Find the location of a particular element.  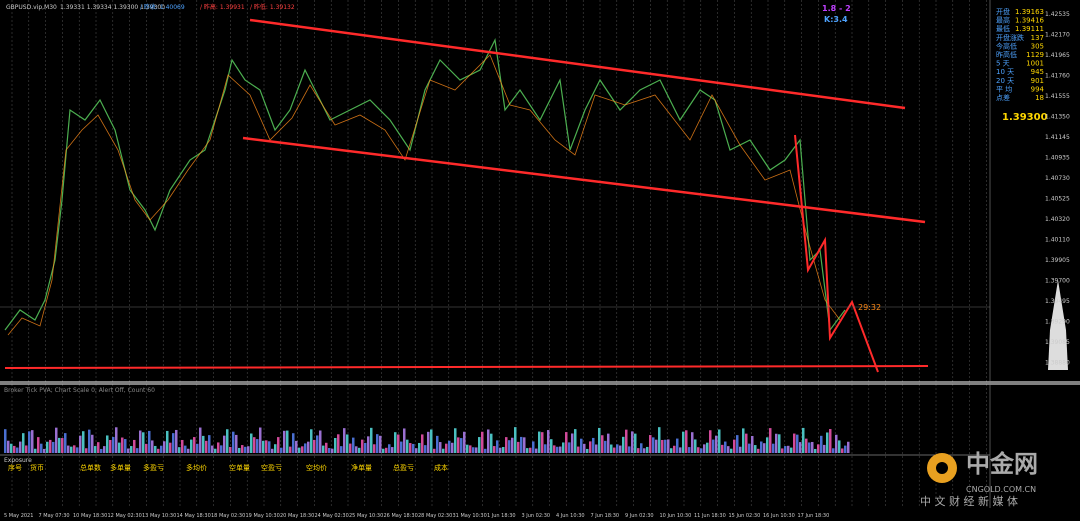

info-key: 最高 is located at coordinates (1003, 20).